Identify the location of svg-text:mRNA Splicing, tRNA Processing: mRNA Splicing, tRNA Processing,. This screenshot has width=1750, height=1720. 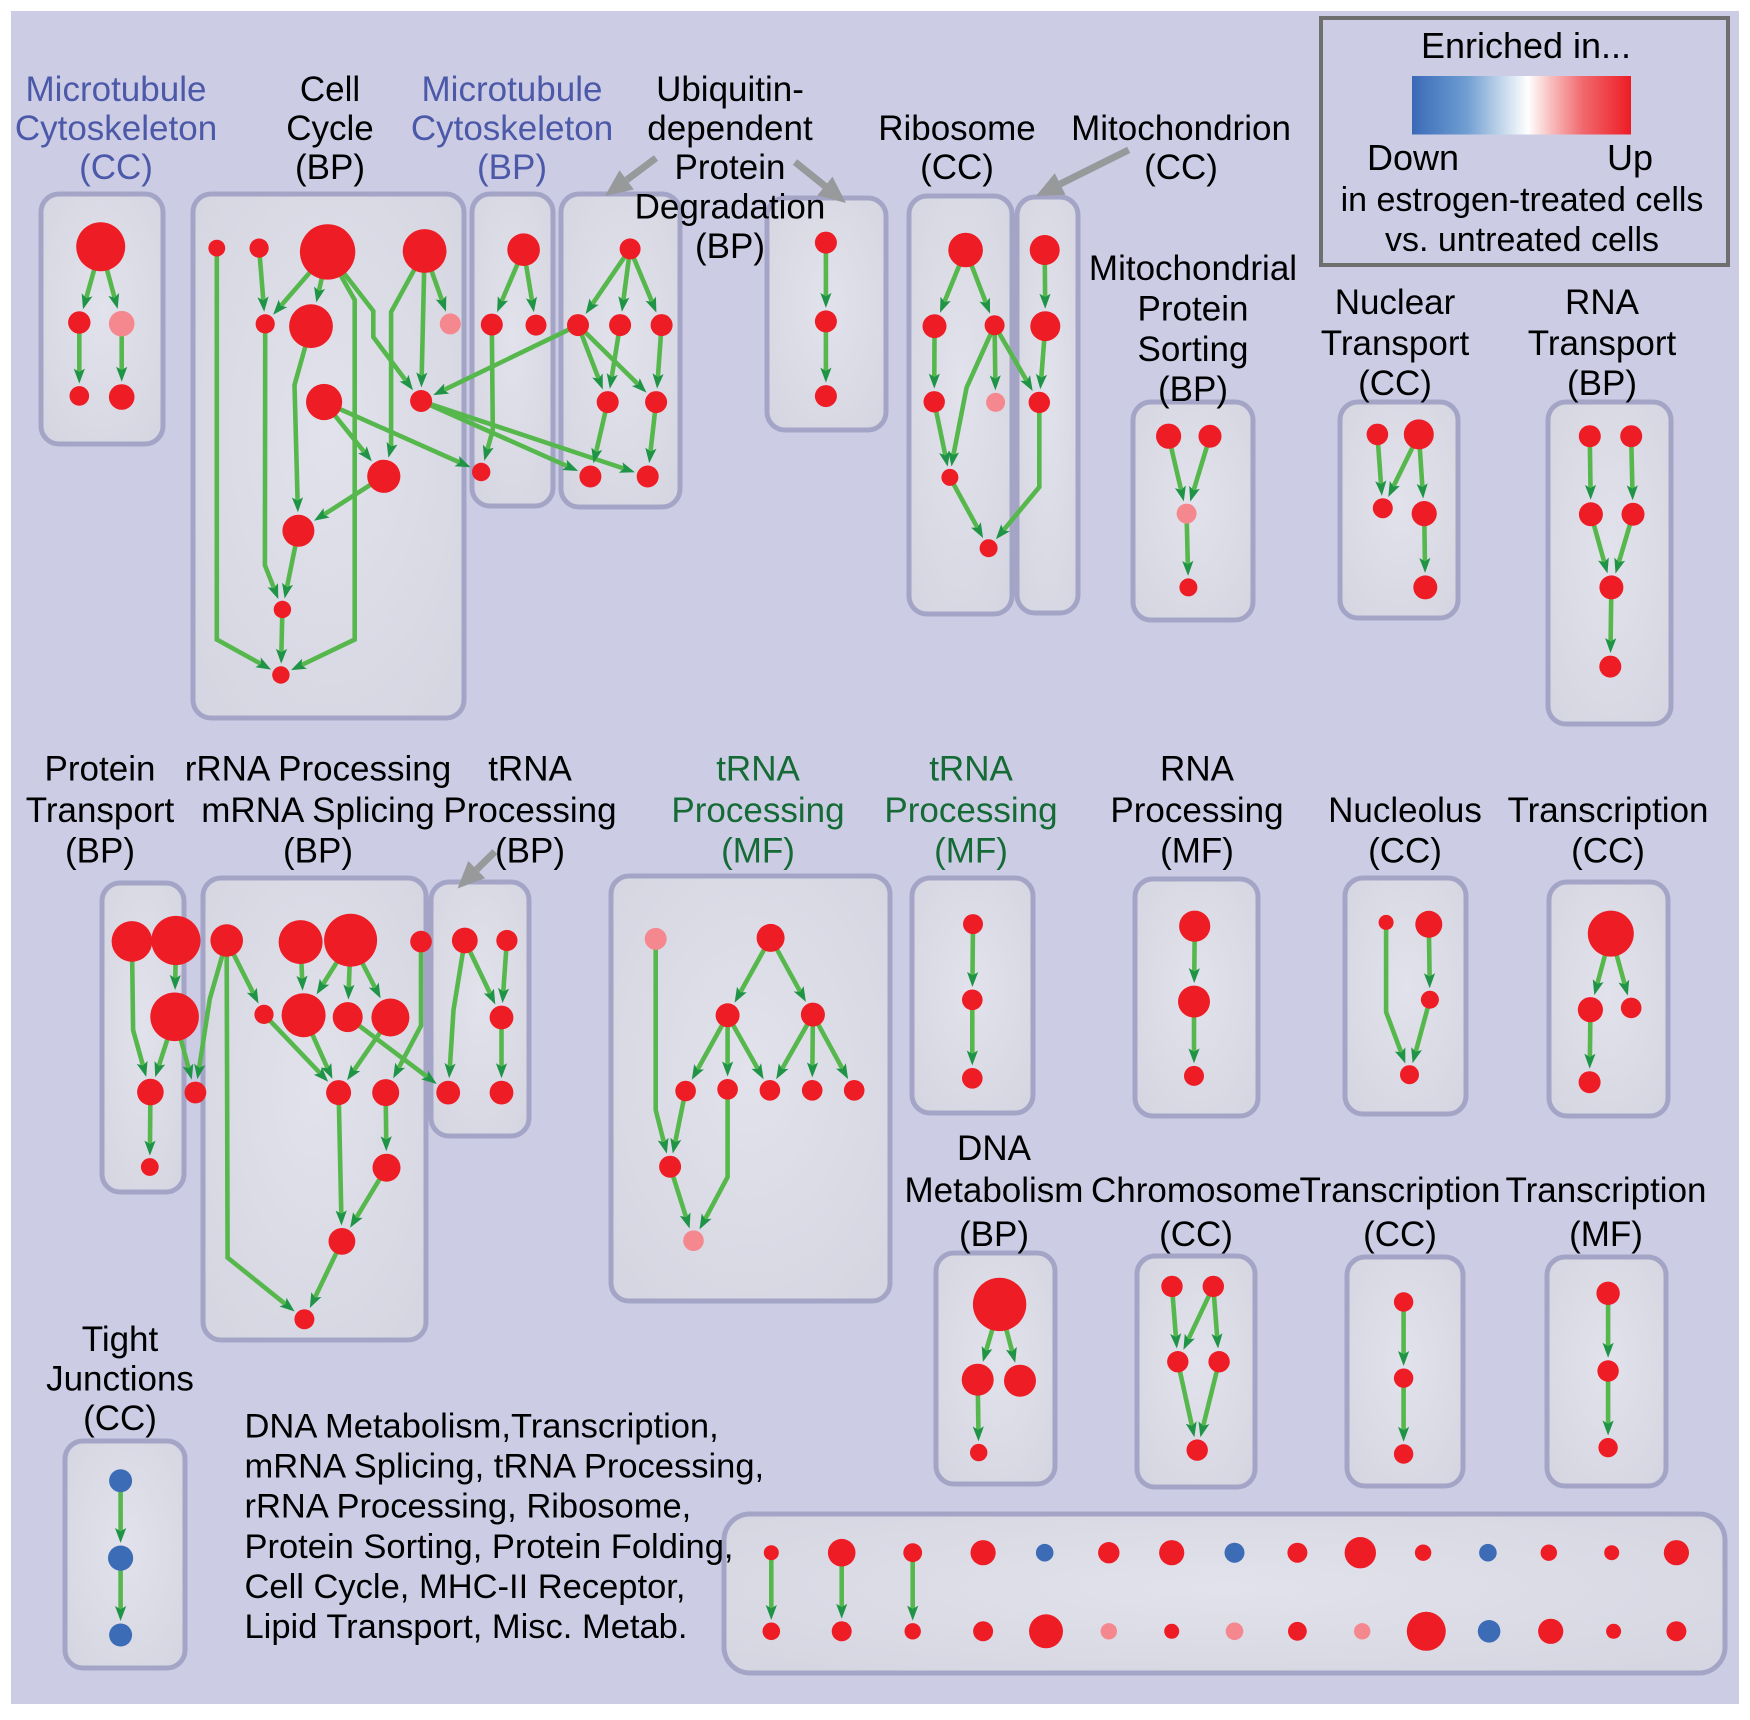
(505, 1467).